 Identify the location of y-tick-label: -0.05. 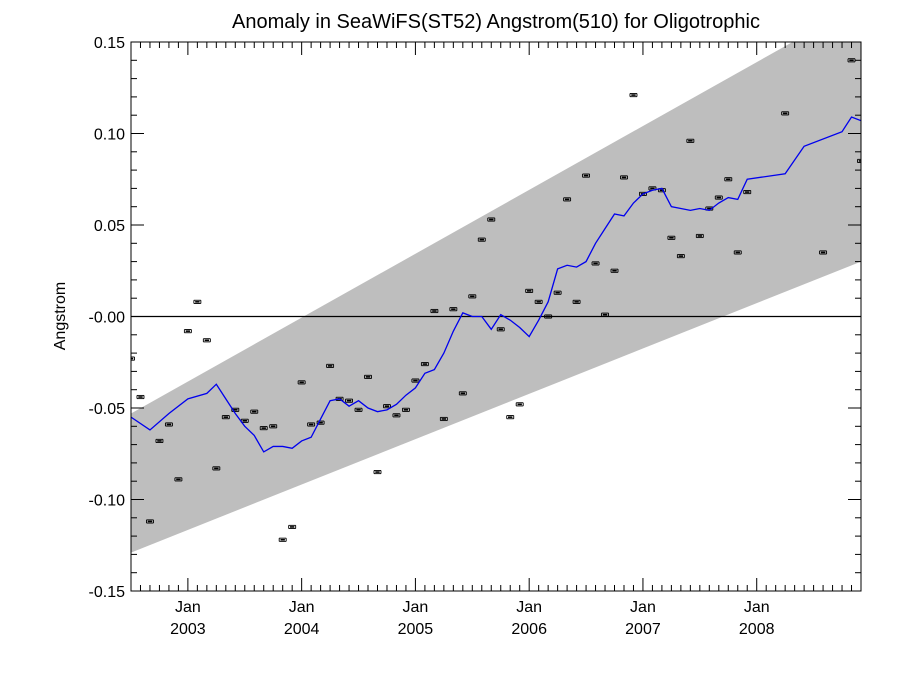
(107, 409).